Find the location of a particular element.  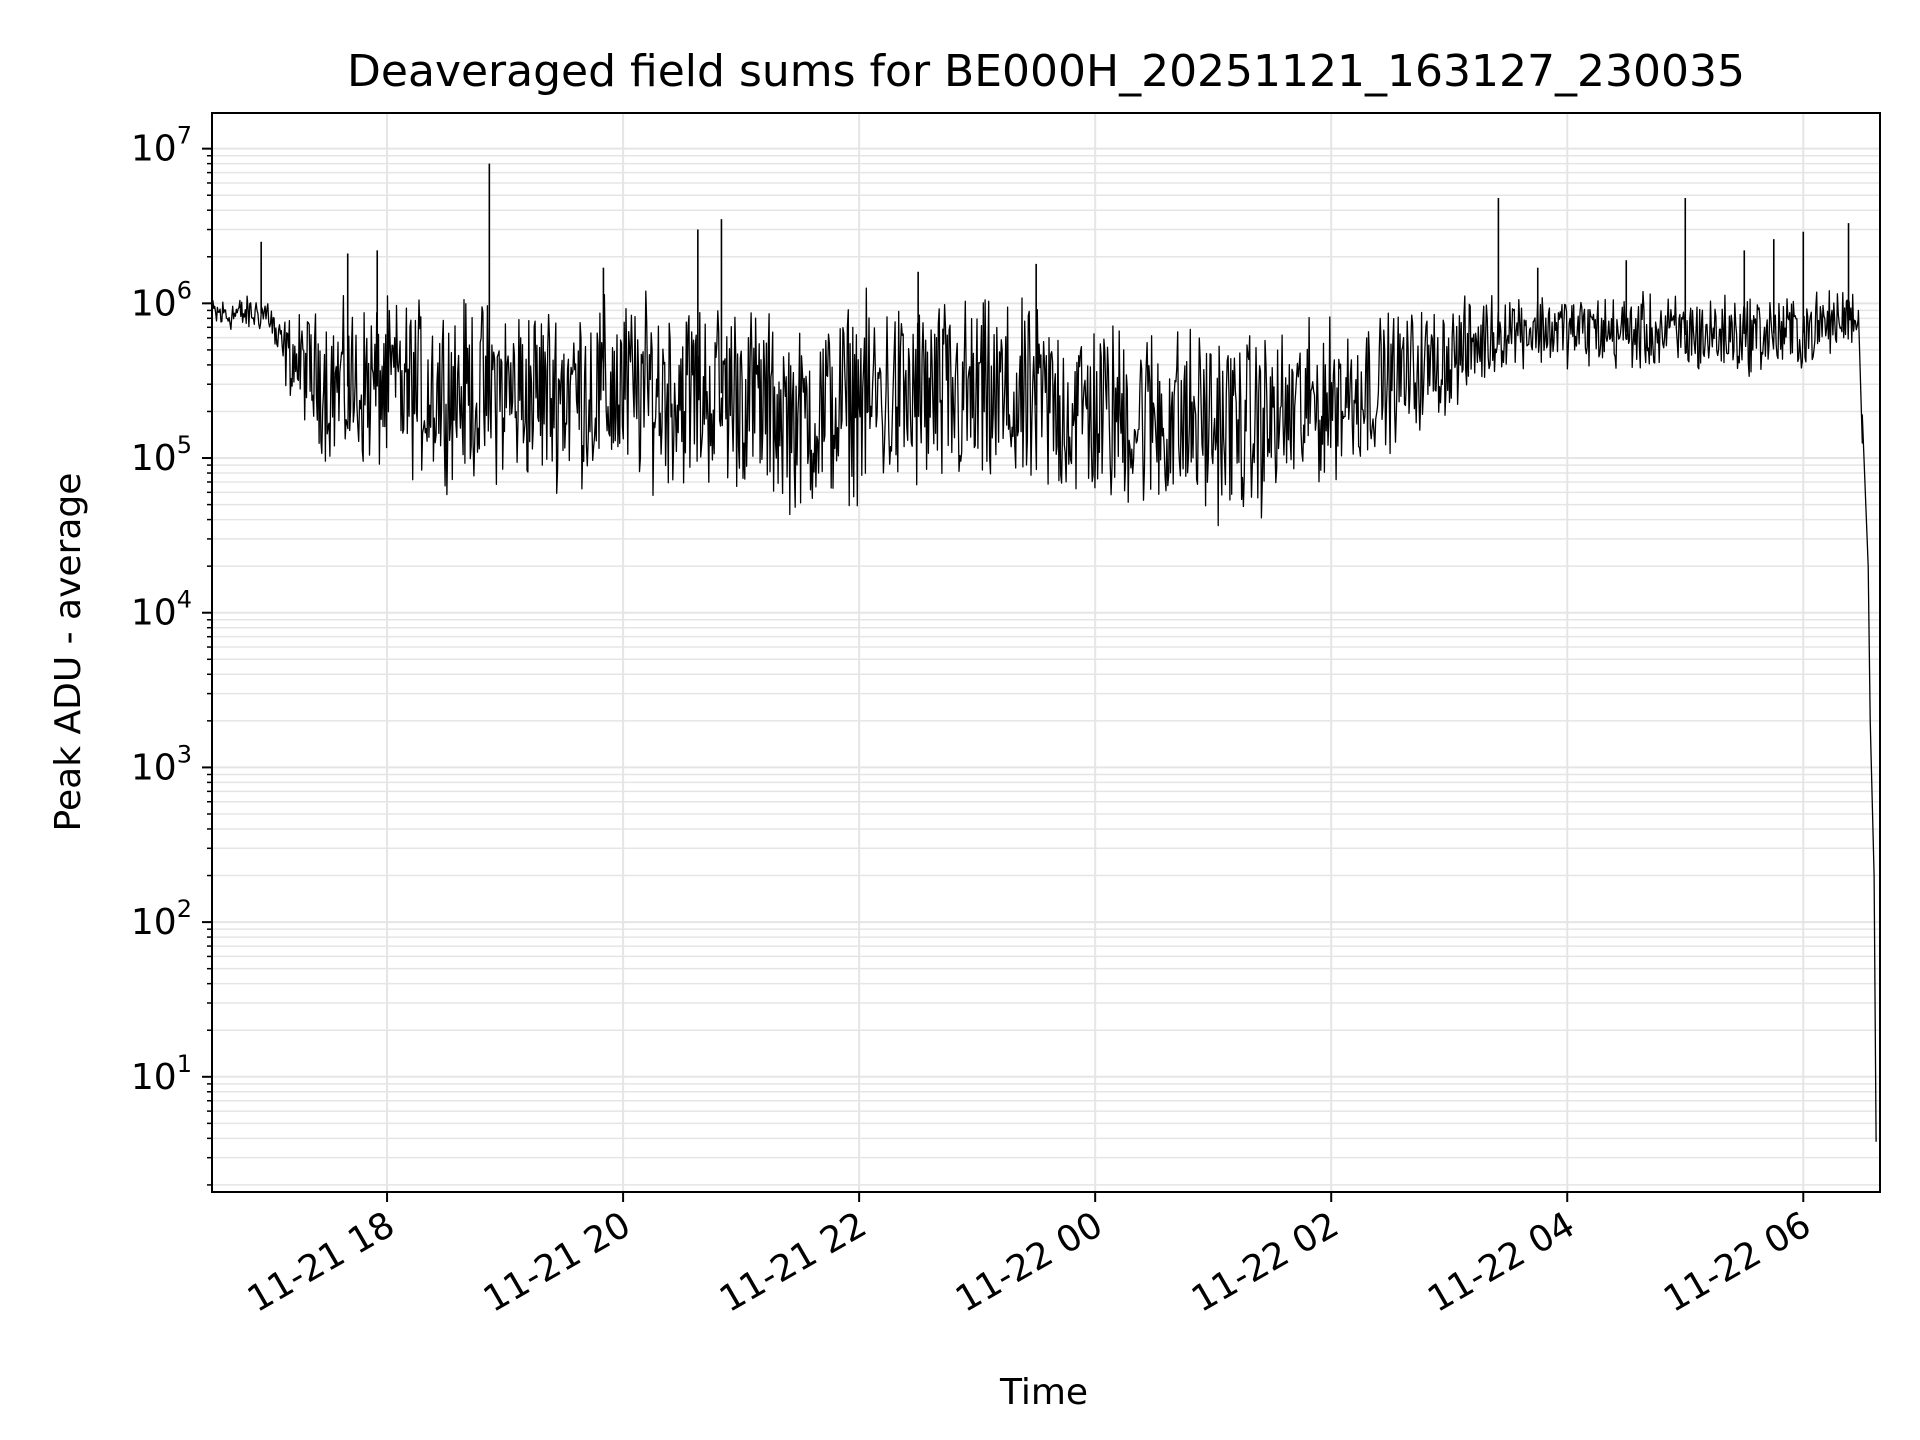

y-tick-label: 10⁵ is located at coordinates (161, 455).